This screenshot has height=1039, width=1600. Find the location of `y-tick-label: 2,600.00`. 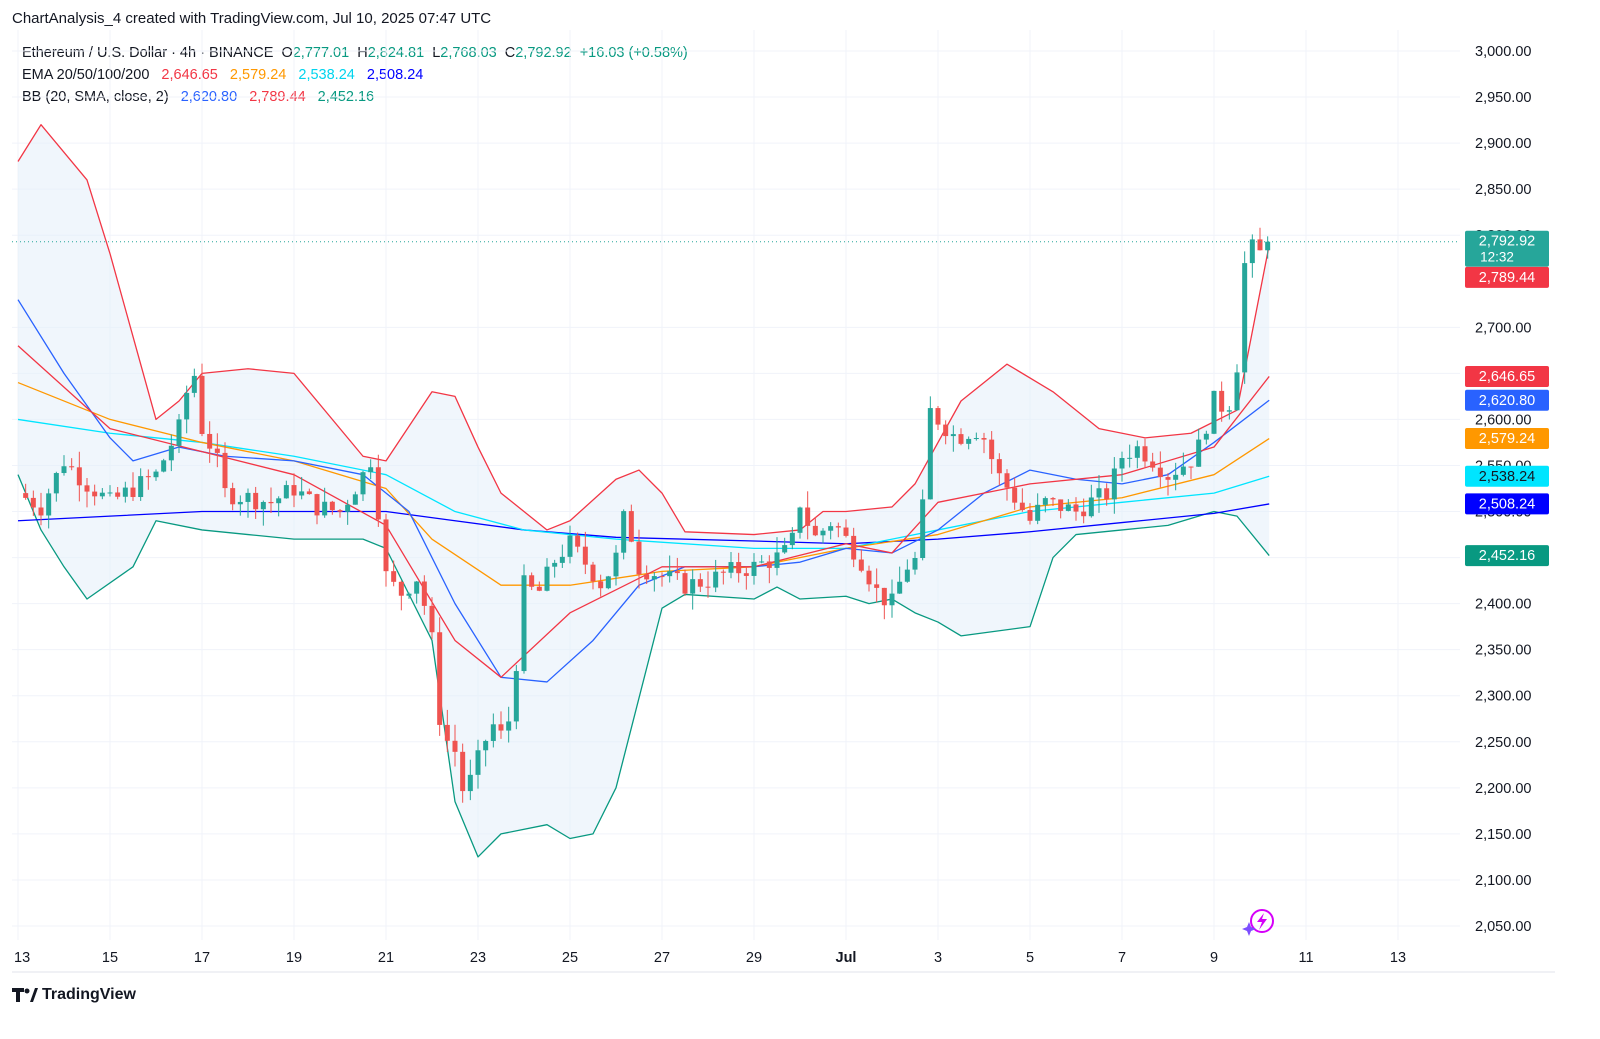

y-tick-label: 2,600.00 is located at coordinates (1503, 420).